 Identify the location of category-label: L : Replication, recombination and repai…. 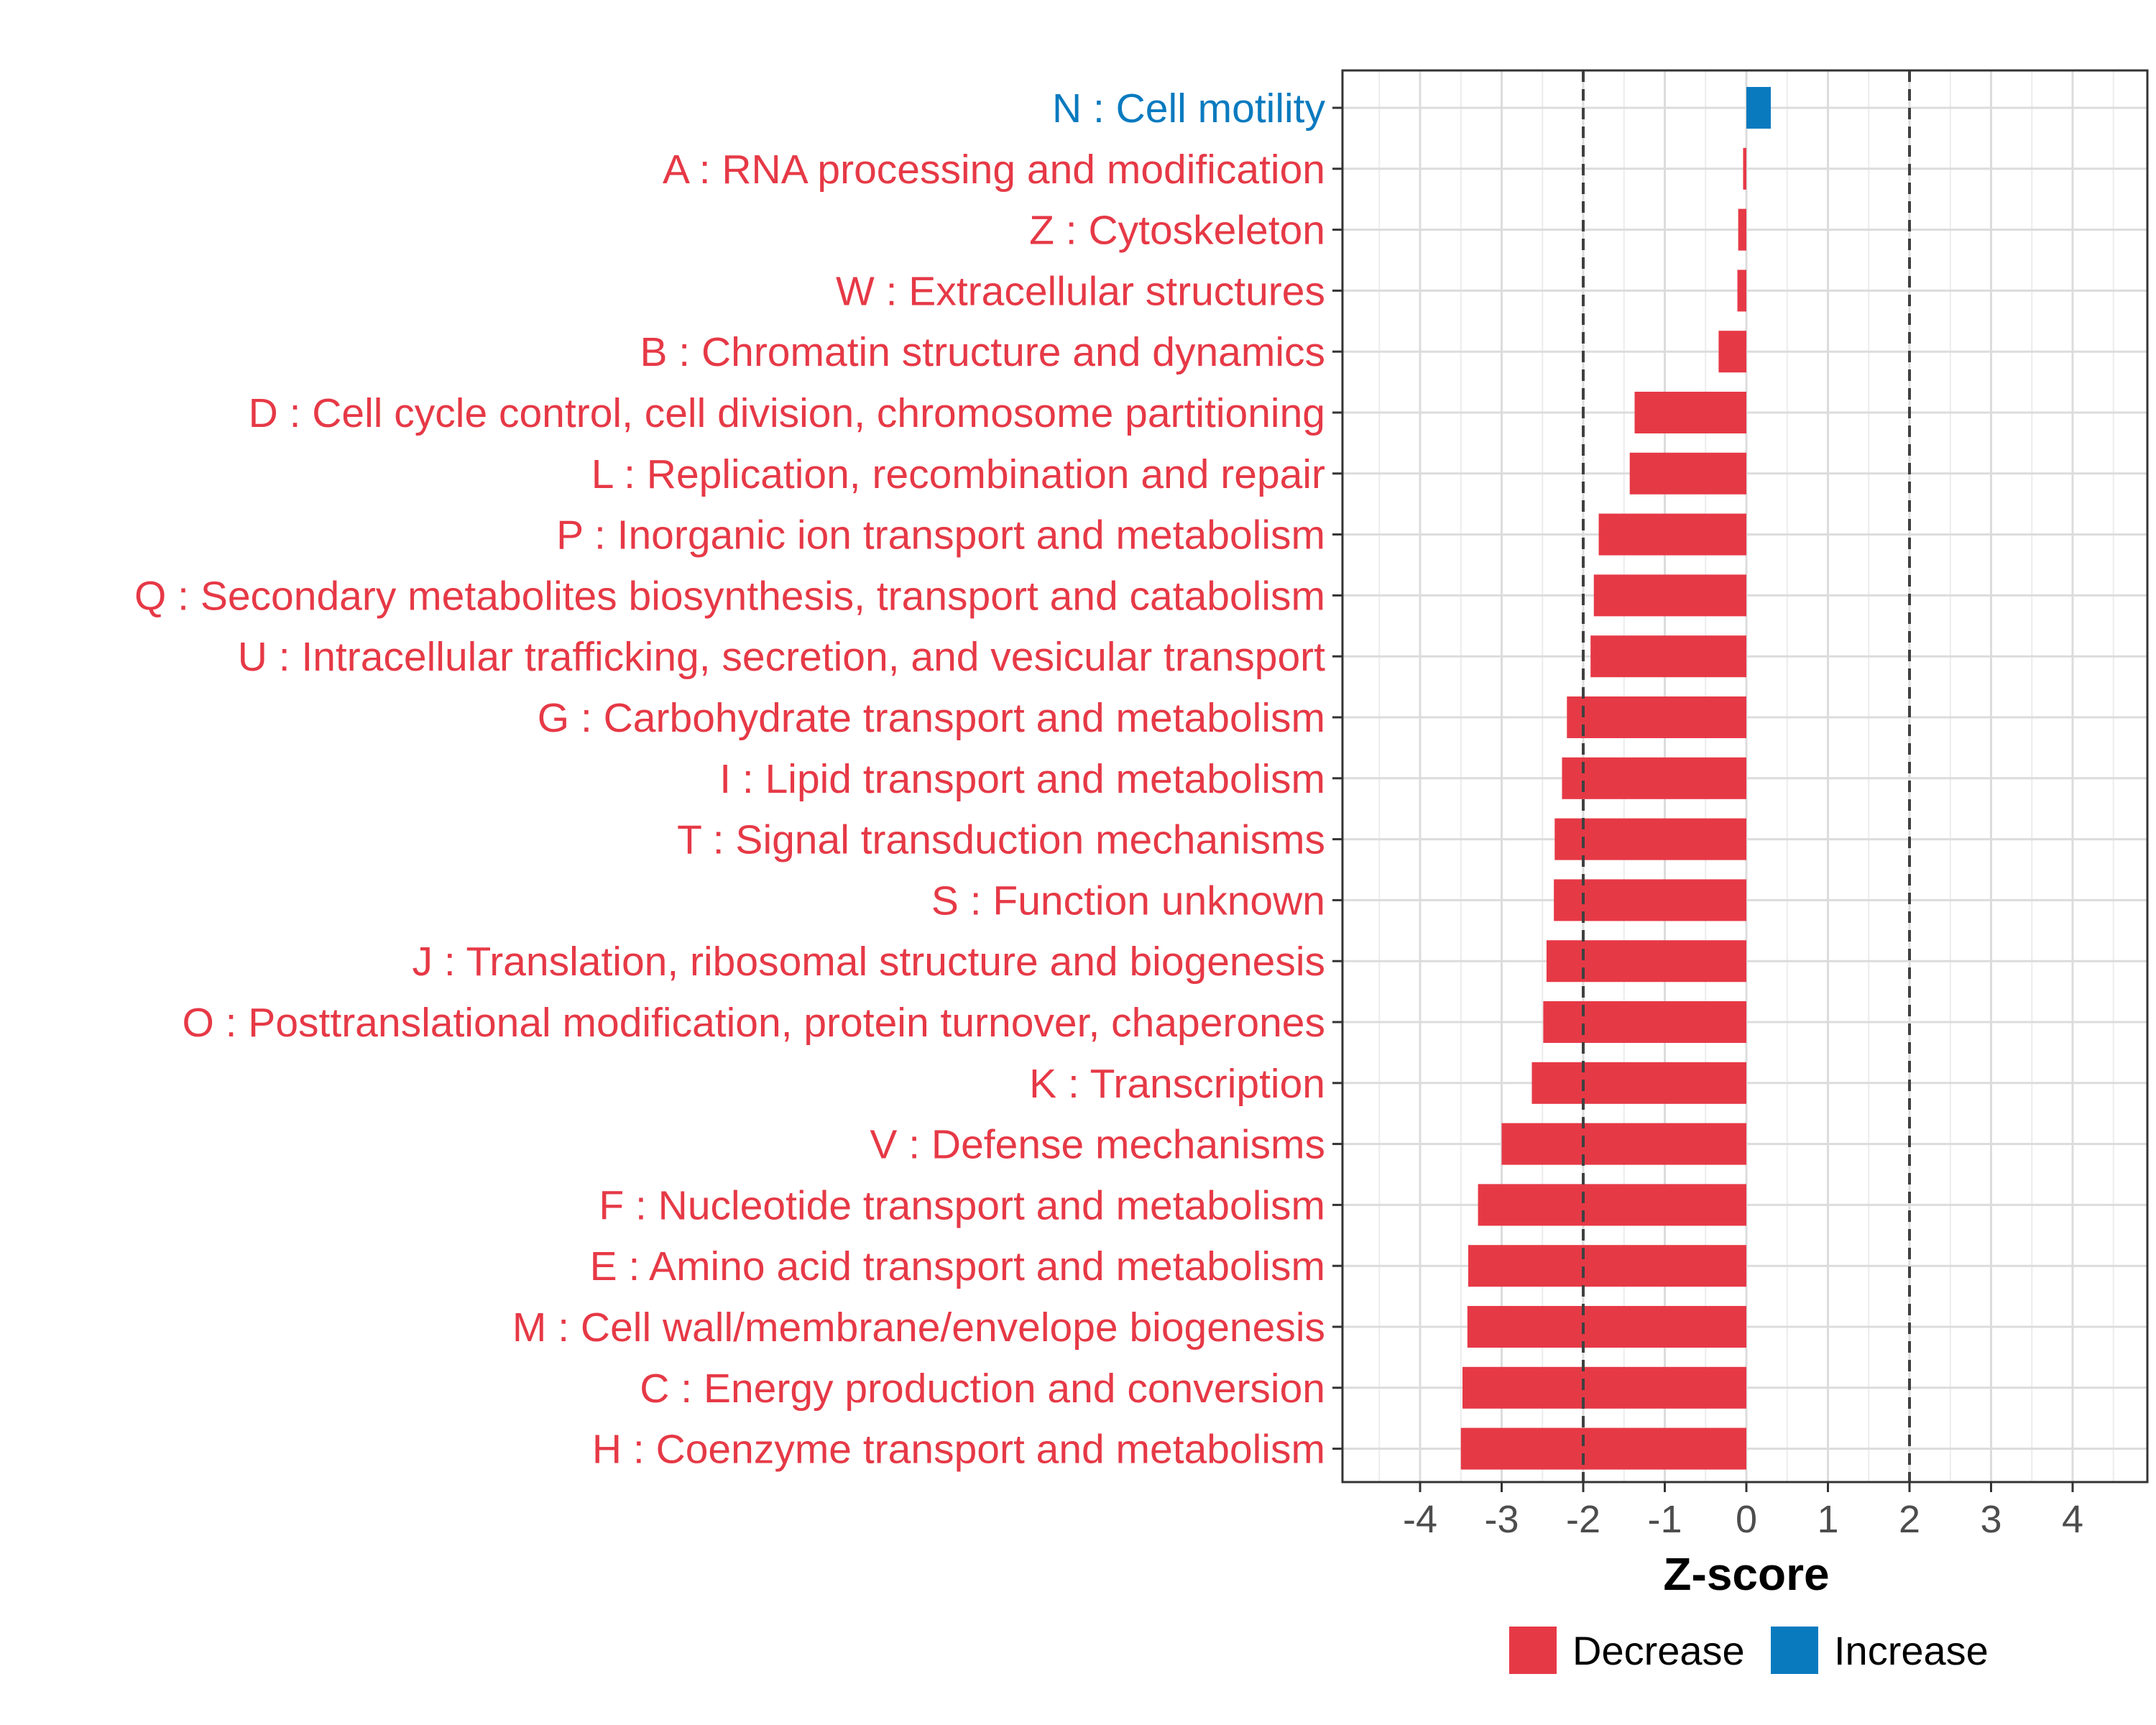
(958, 474).